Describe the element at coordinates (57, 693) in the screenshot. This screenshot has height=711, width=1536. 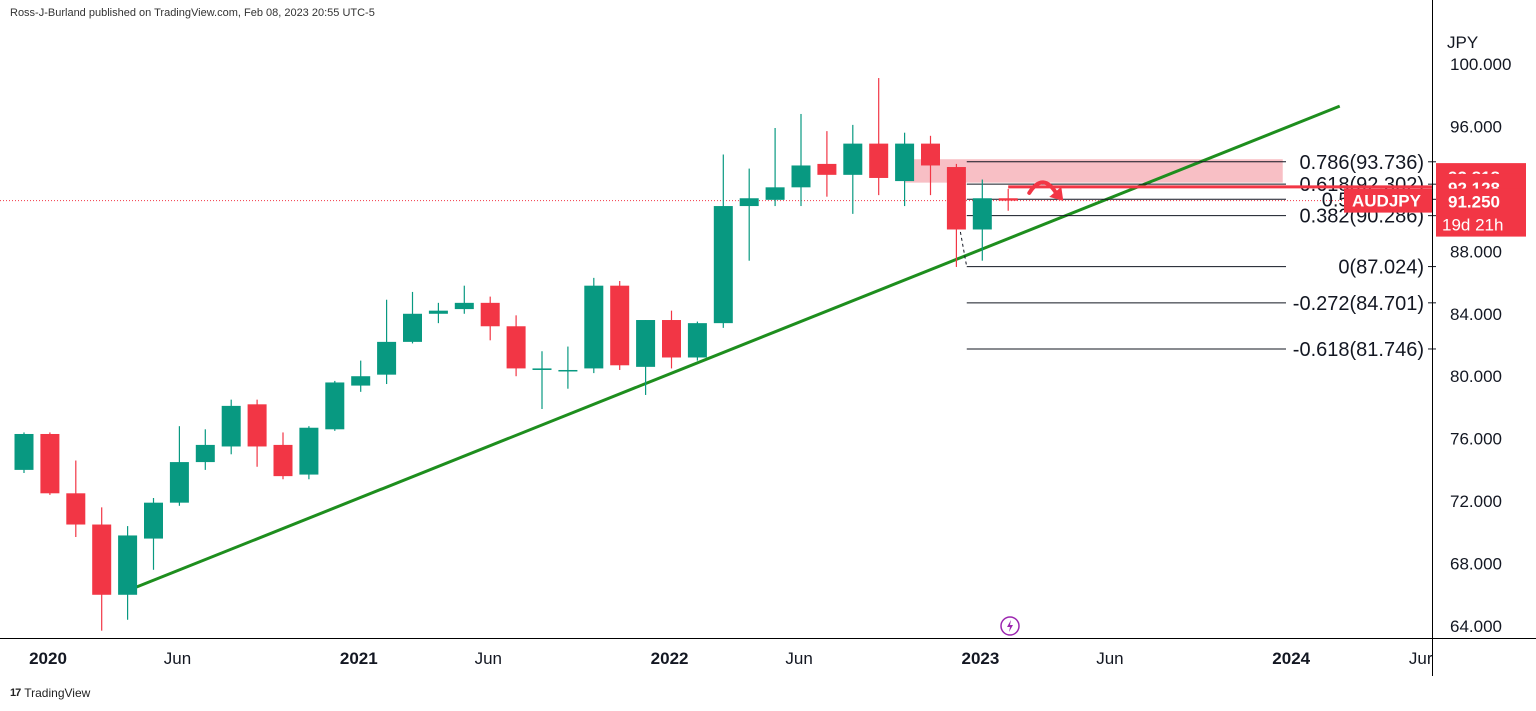
I see `footer-brand-label: TradingView` at that location.